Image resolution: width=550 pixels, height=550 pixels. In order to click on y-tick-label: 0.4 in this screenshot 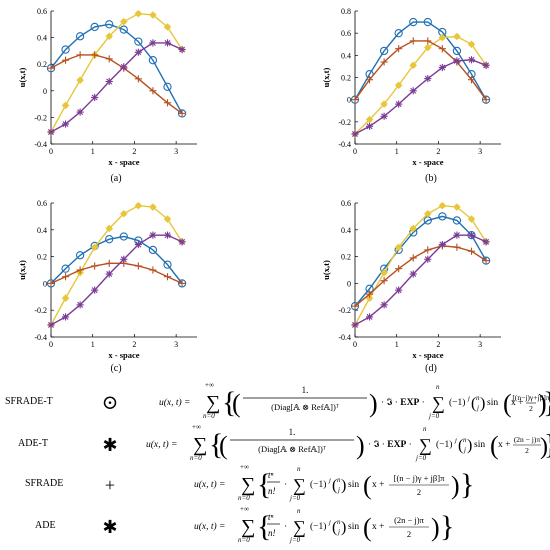, I will do `click(42, 38)`.